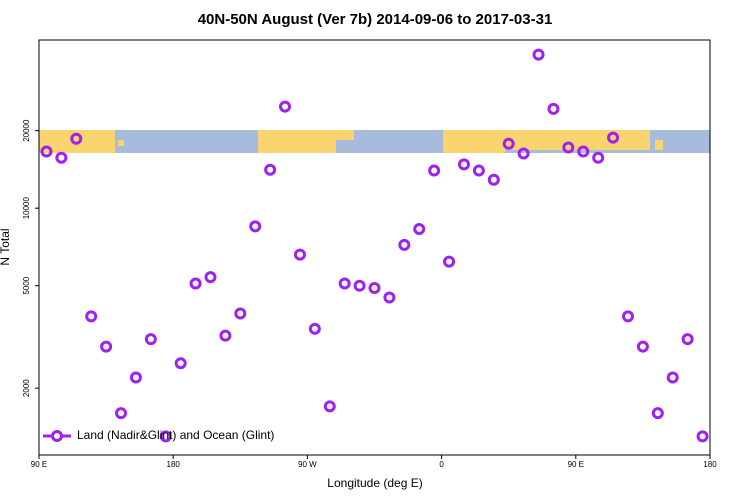  Describe the element at coordinates (26, 208) in the screenshot. I see `y-tick-label: 10000` at that location.